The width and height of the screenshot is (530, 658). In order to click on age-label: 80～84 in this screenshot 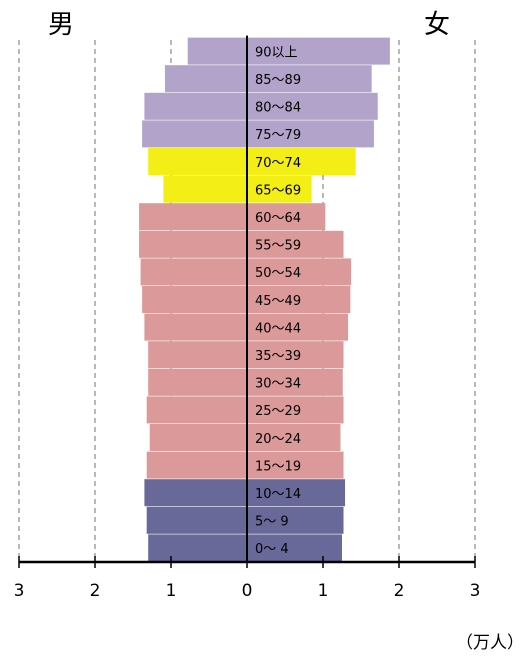, I will do `click(278, 108)`.